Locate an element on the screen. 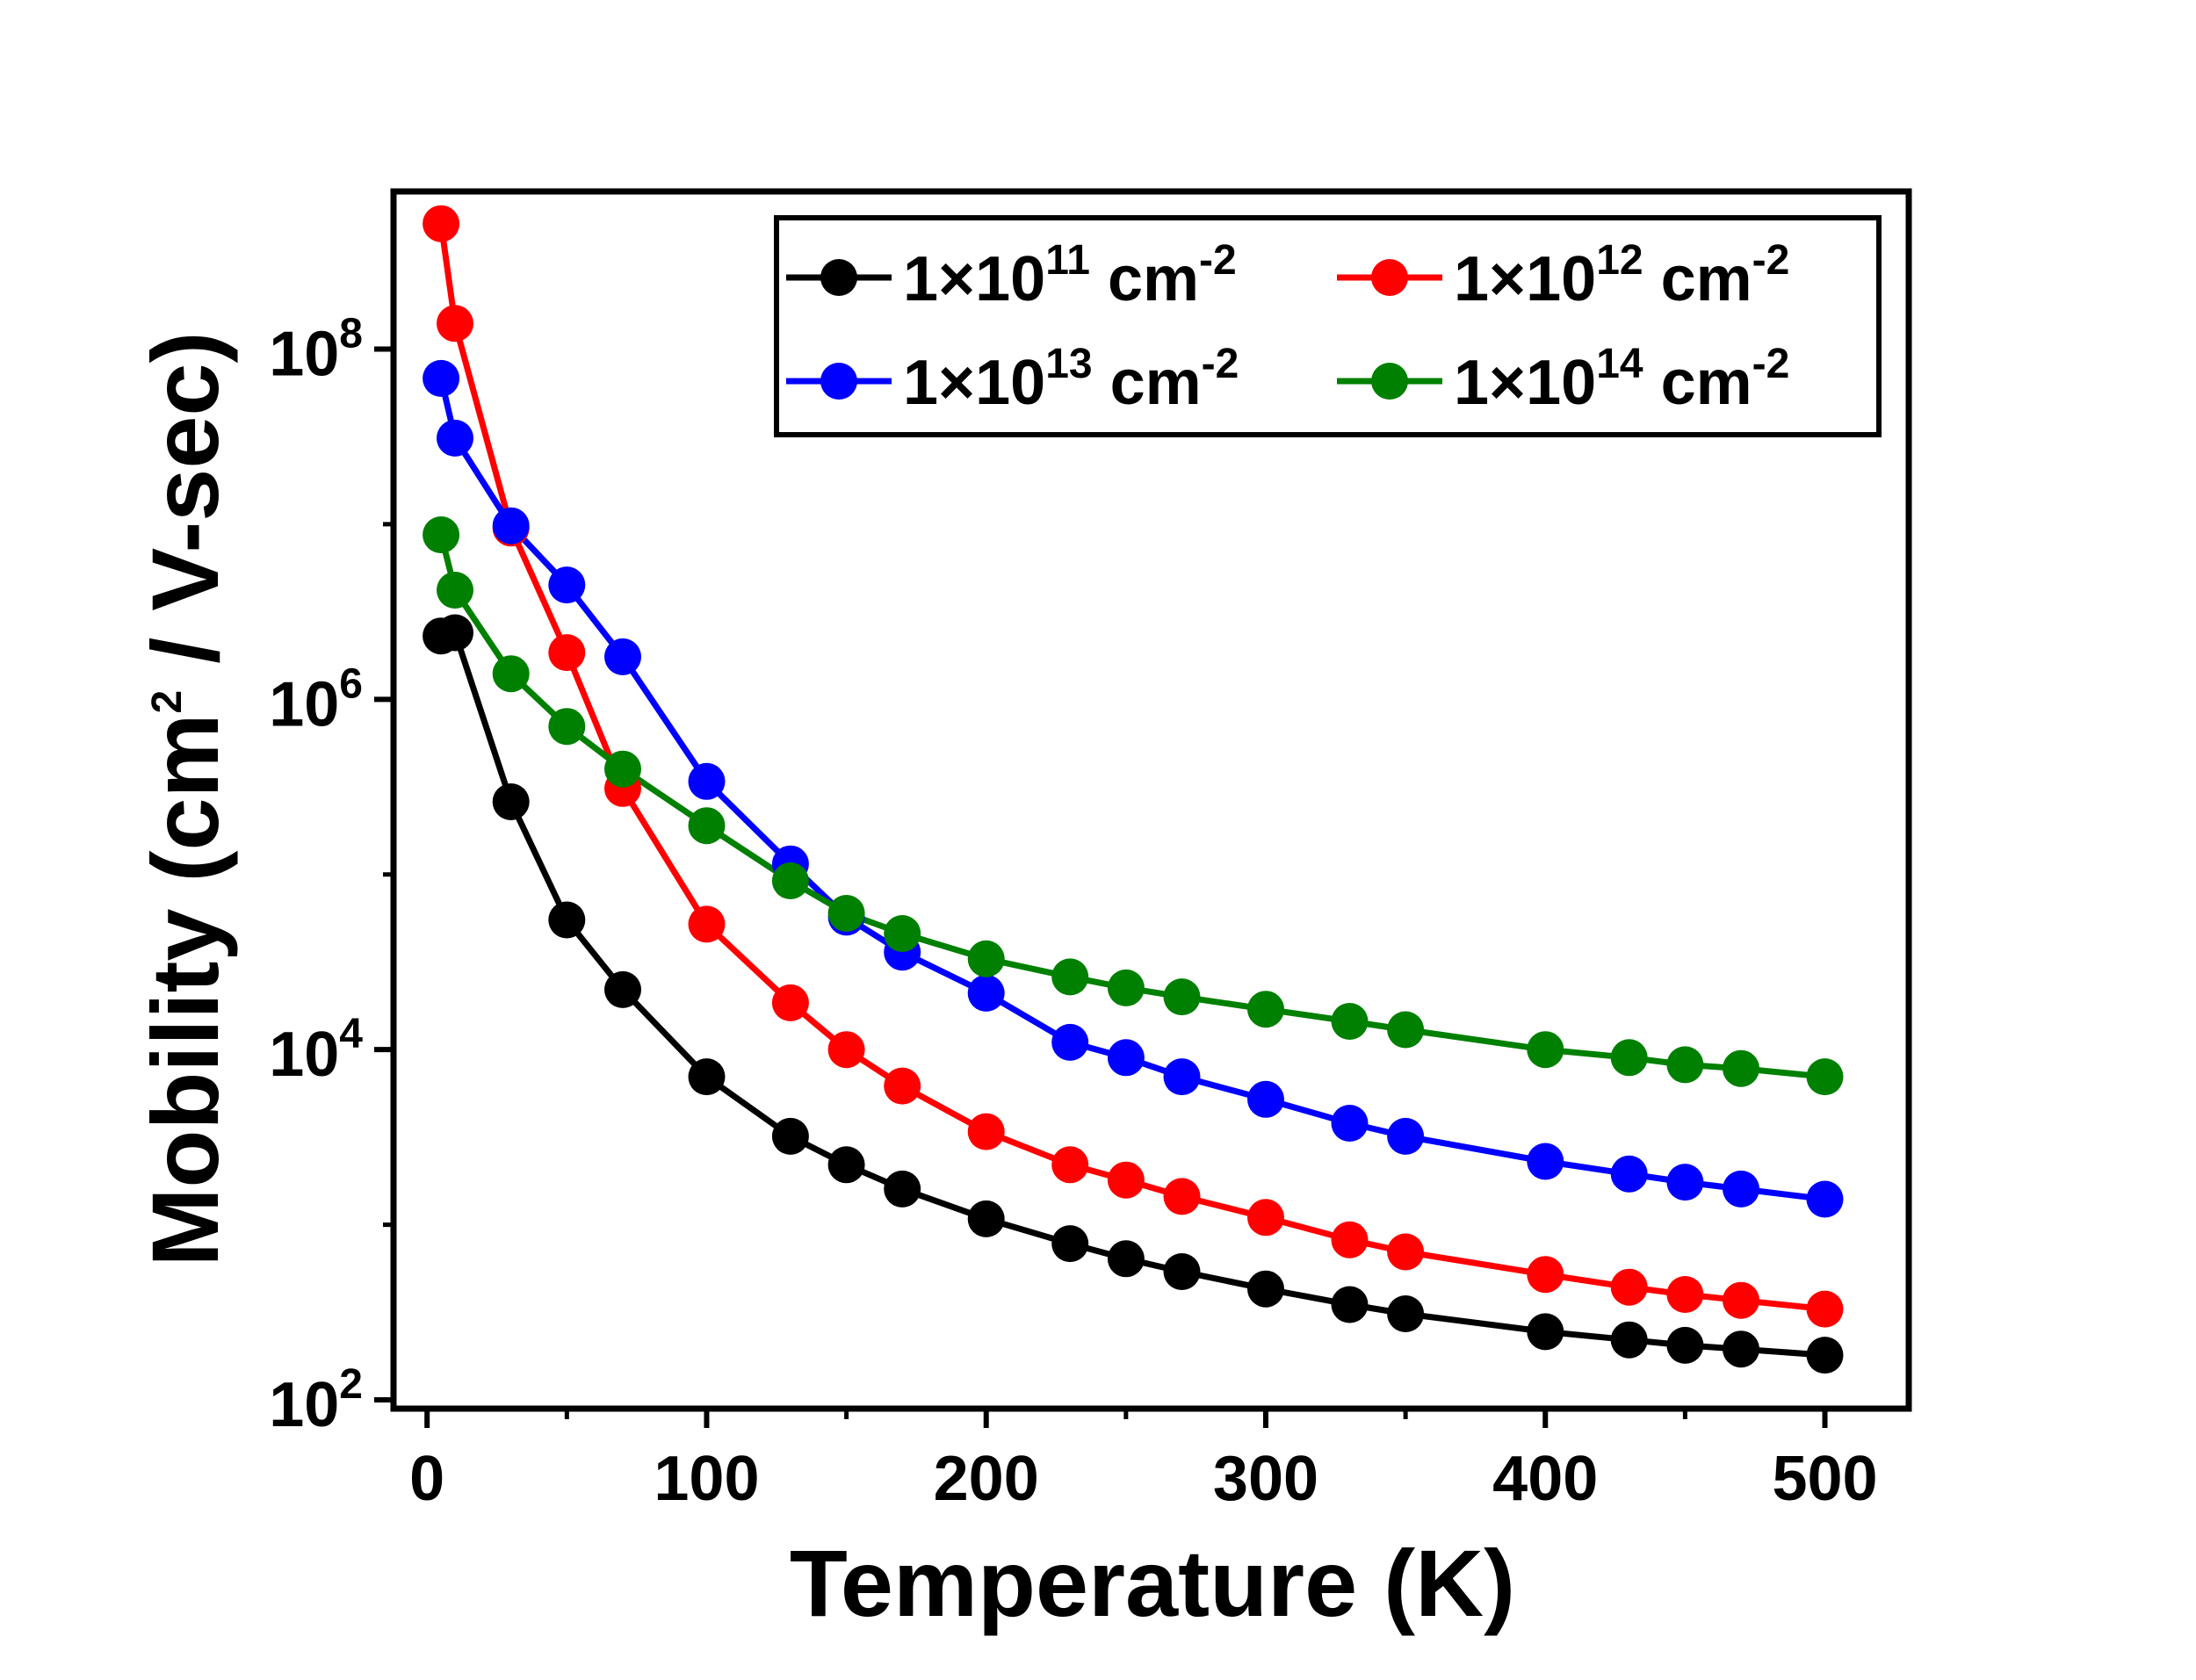 Image resolution: width=2196 pixels, height=1680 pixels. x-tick-label: 0 is located at coordinates (426, 1479).